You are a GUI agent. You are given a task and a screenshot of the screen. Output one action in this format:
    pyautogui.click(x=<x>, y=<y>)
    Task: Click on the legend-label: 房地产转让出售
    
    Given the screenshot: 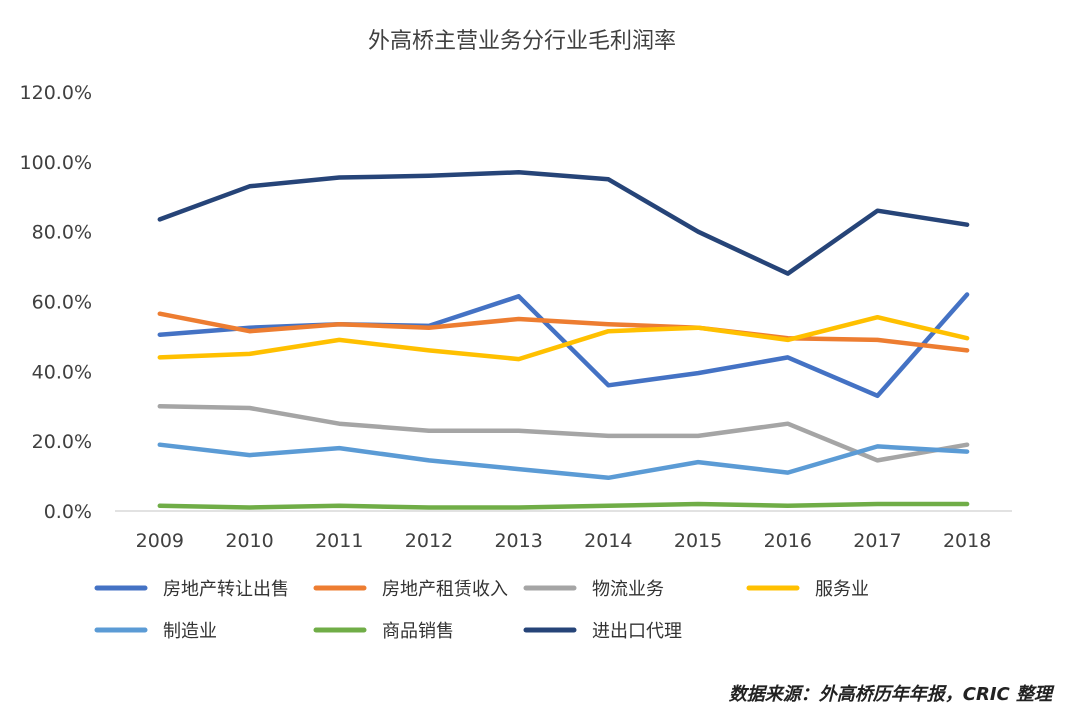 What is the action you would take?
    pyautogui.click(x=226, y=589)
    